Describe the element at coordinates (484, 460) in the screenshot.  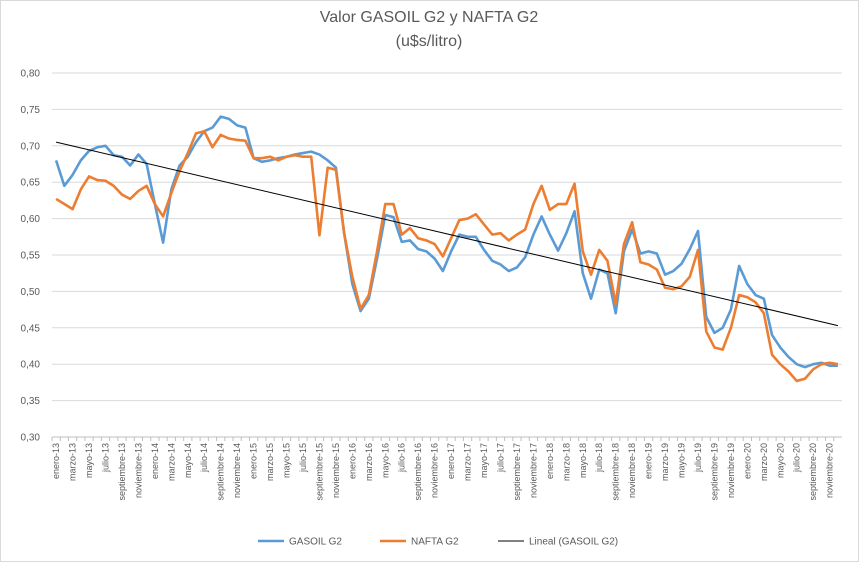
I see `x-tick-label: mayo-17` at that location.